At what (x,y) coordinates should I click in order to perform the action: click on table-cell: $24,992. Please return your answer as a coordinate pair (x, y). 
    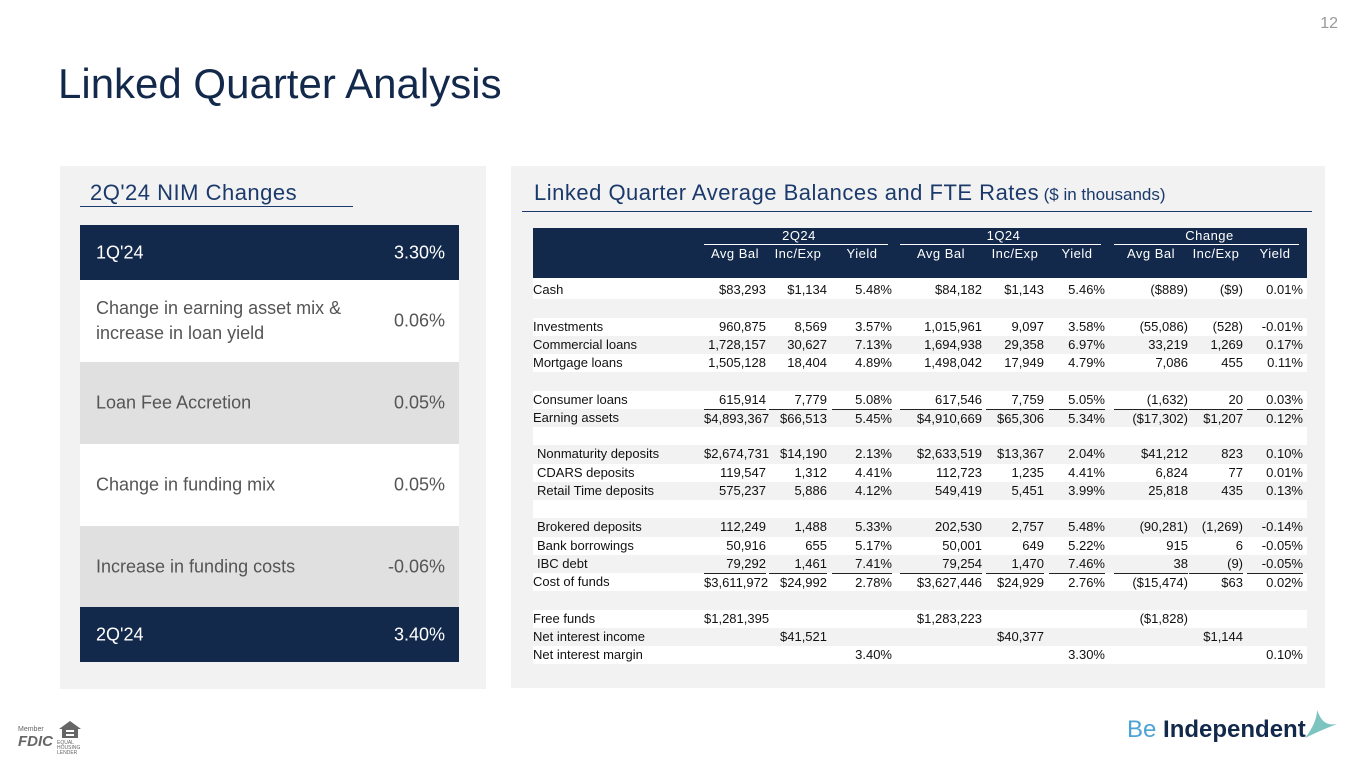
    Looking at the image, I should click on (798, 582).